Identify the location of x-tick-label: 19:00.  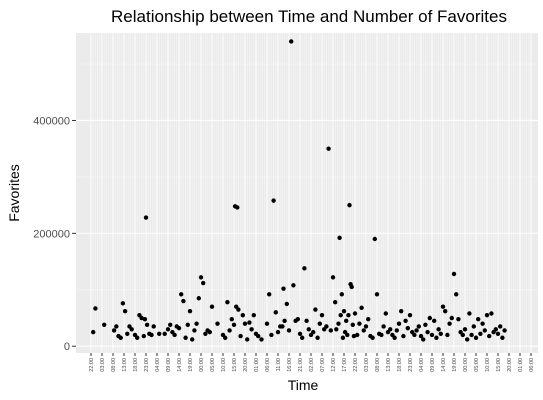
(455, 365).